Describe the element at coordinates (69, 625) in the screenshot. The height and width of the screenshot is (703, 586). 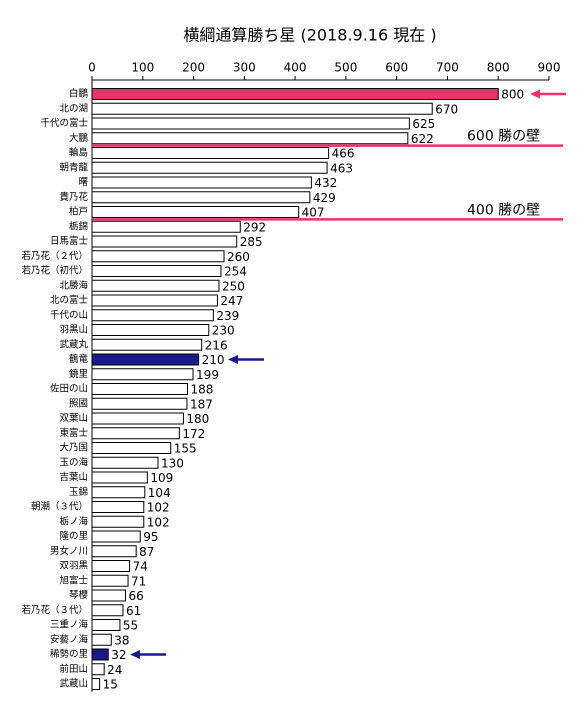
I see `y-tick-label: 三重ノ海` at that location.